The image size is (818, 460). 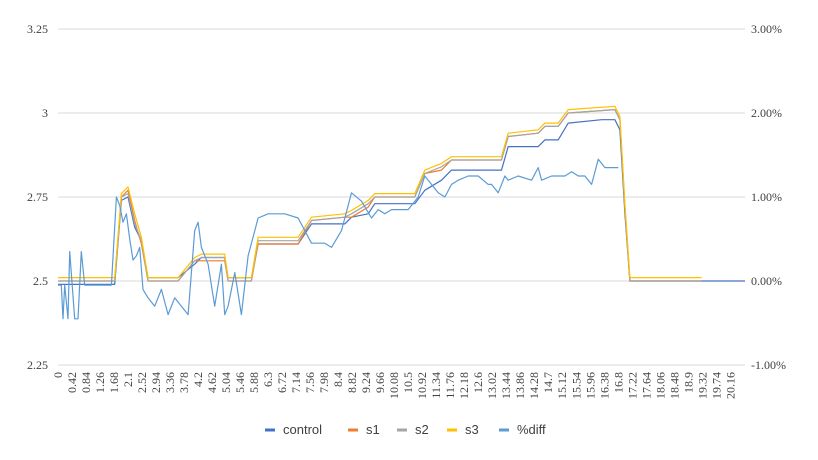 I want to click on x-tick-label: 10.92, so click(x=422, y=385).